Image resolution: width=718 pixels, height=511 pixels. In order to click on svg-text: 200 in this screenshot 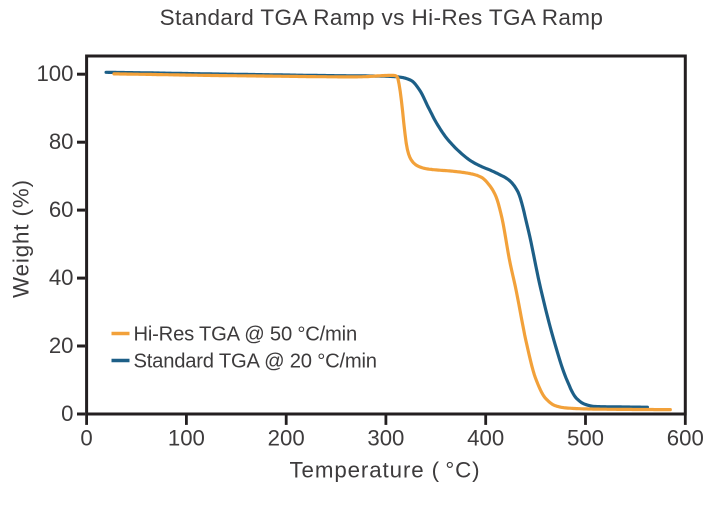, I will do `click(286, 438)`.